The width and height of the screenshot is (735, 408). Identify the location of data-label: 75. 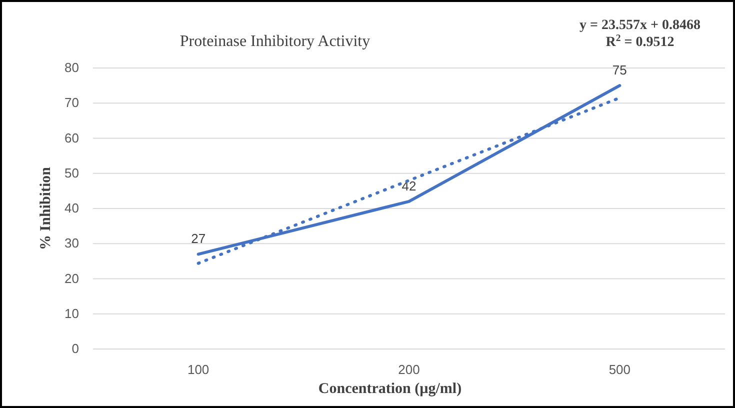
(619, 70).